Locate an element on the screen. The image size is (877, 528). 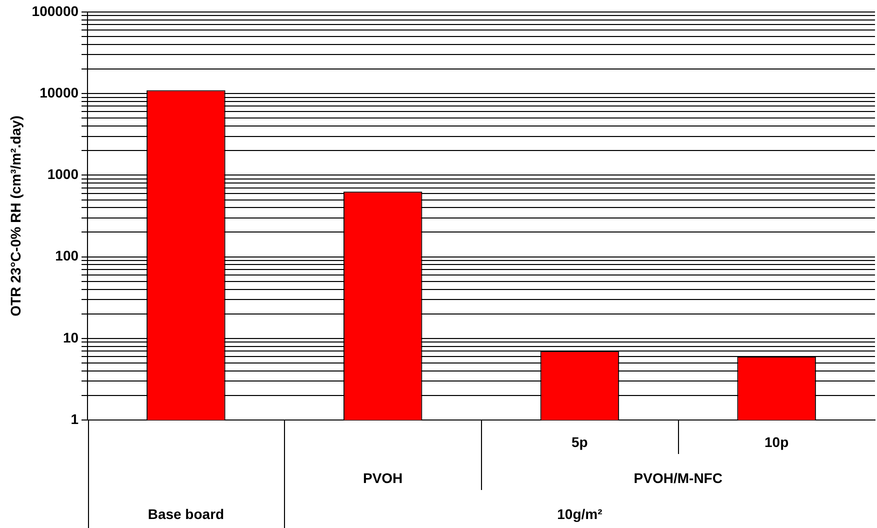
x-tick-label: 10p is located at coordinates (776, 442).